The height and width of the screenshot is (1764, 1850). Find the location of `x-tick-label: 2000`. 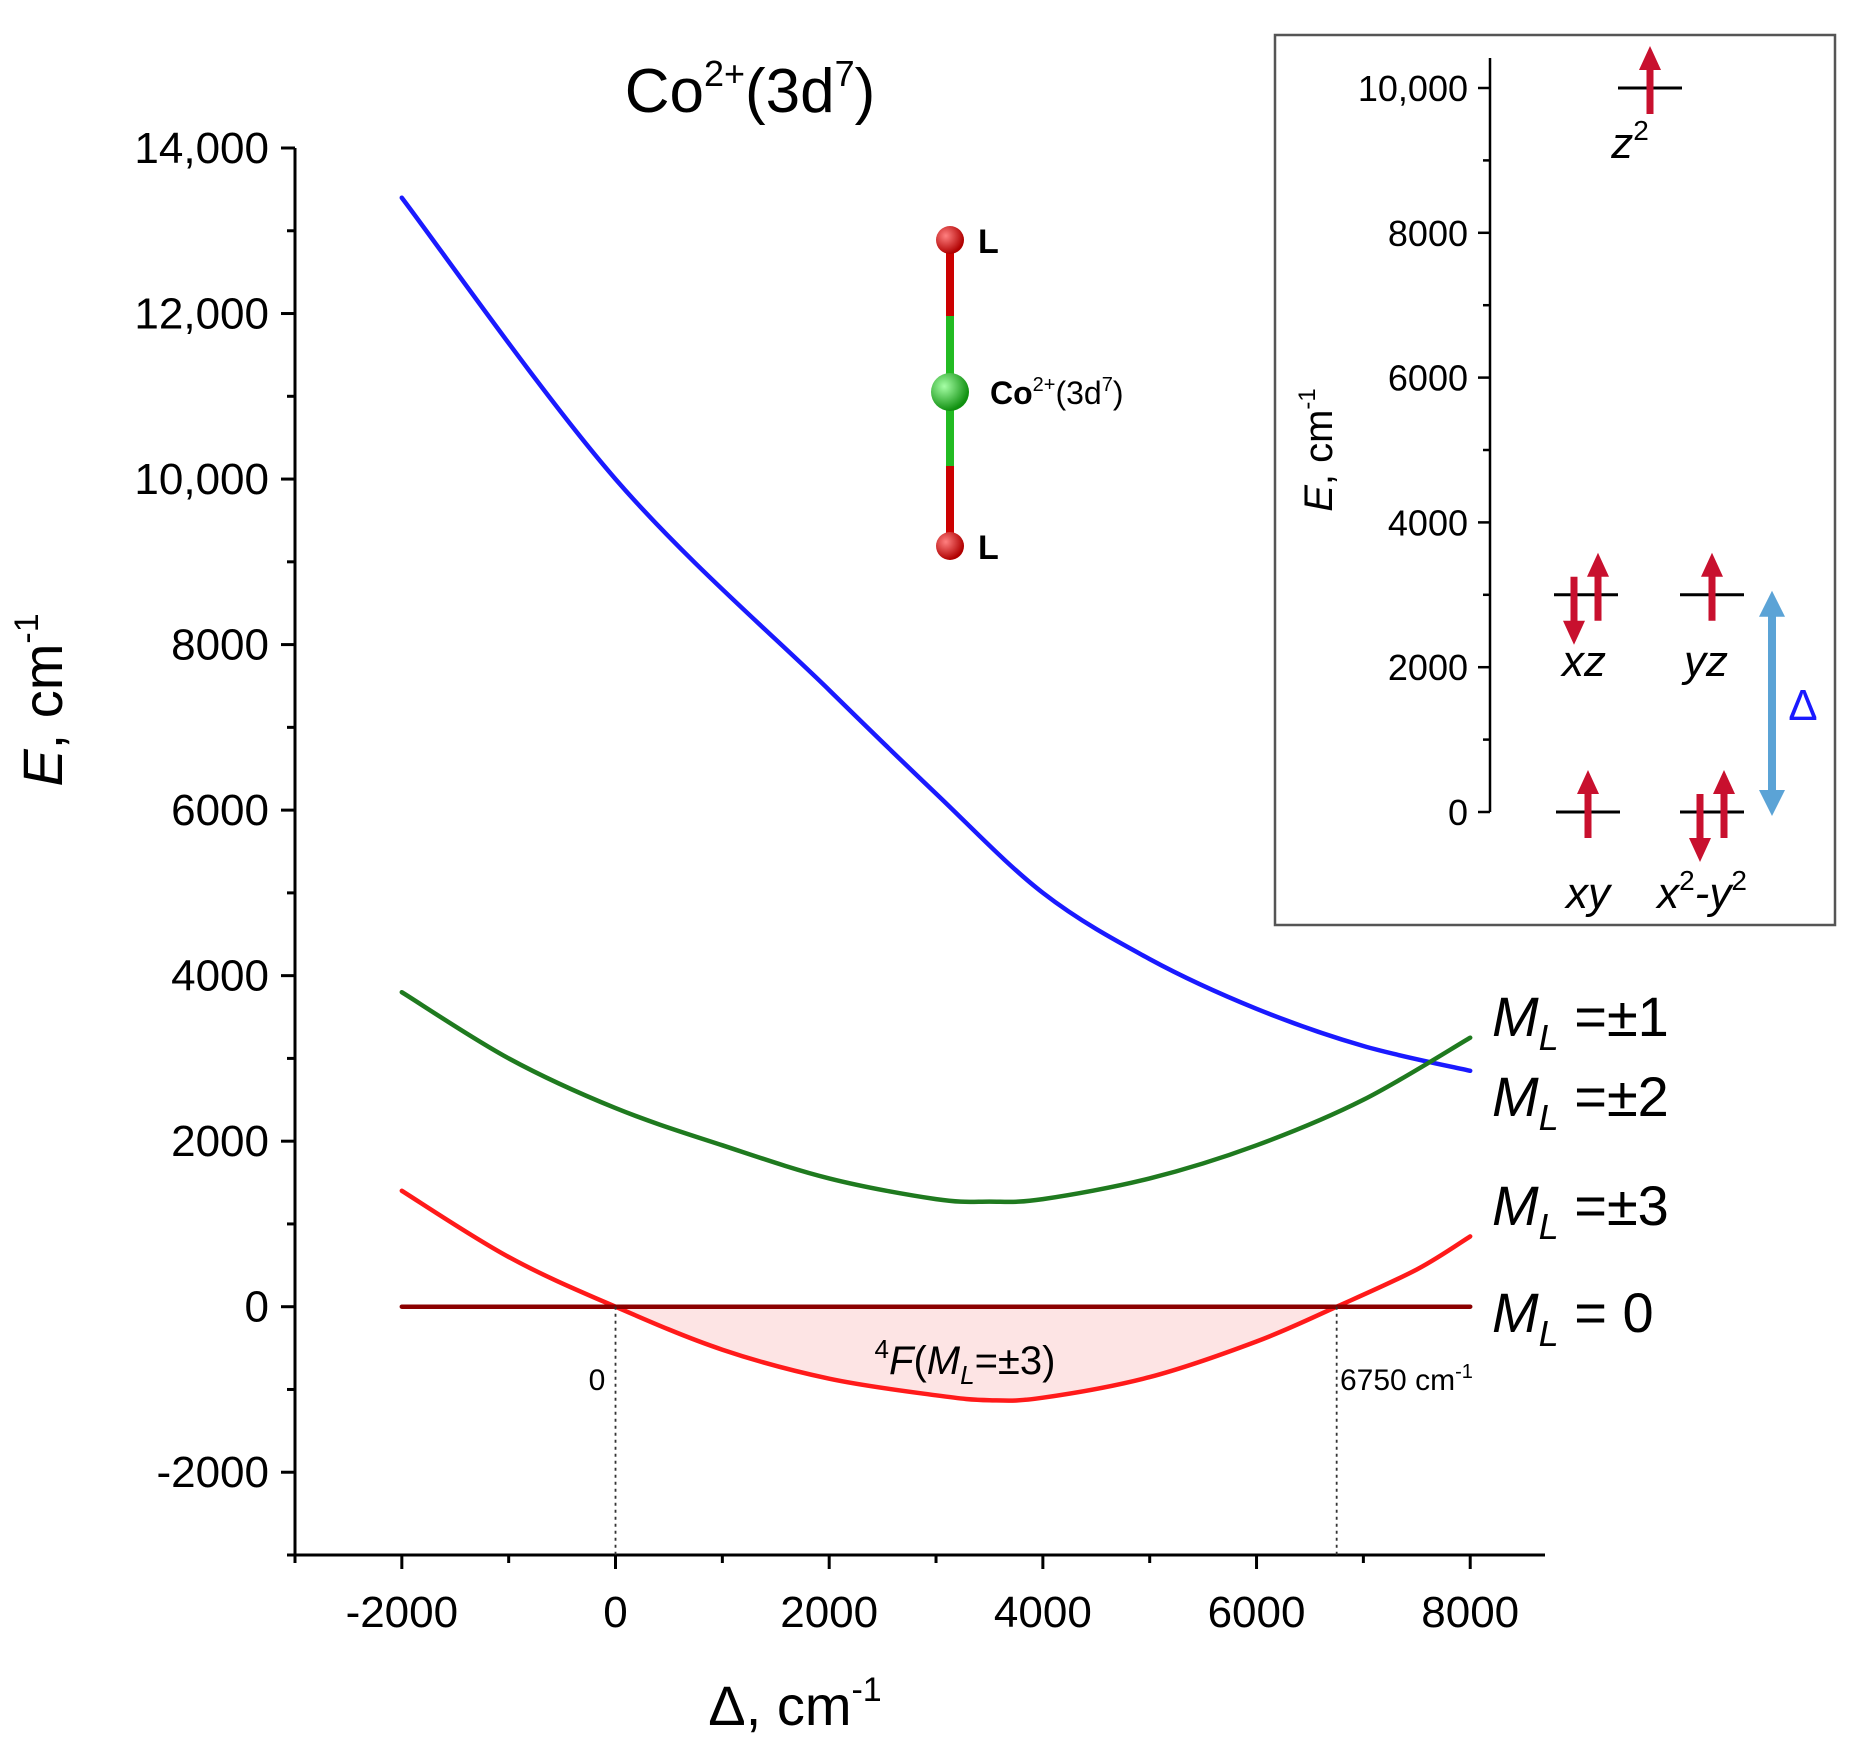

x-tick-label: 2000 is located at coordinates (829, 1612).